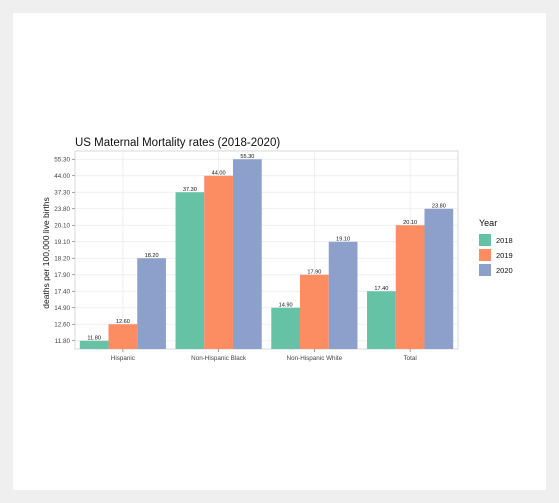  Describe the element at coordinates (62, 258) in the screenshot. I see `y-tick-label: 18.20` at that location.